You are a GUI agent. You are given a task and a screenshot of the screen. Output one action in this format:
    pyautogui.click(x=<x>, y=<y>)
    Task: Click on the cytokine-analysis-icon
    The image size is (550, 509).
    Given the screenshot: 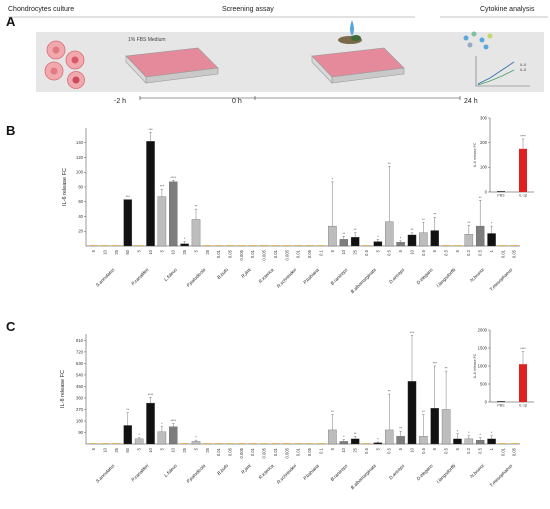 What is the action you would take?
    pyautogui.click(x=496, y=59)
    